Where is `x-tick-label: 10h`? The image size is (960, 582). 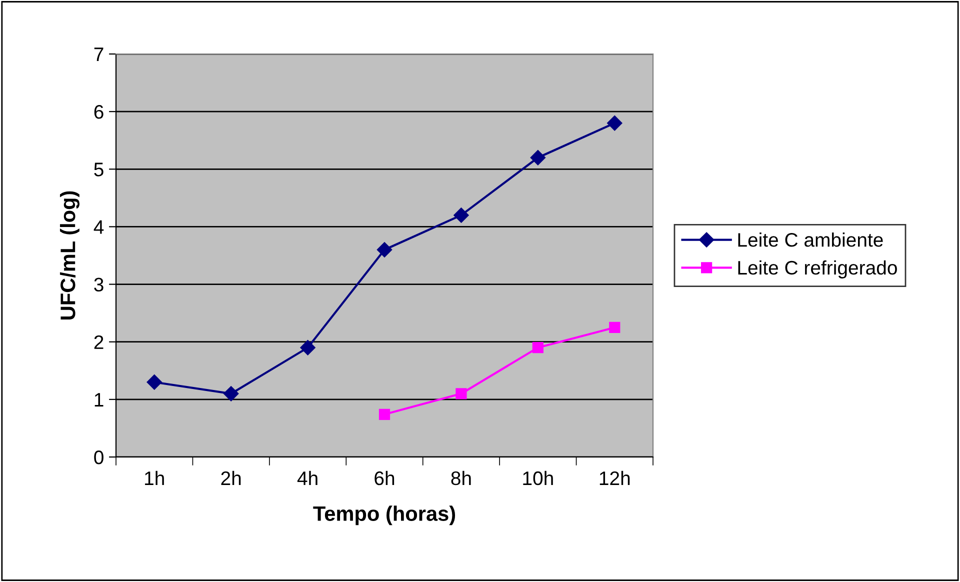
x-tick-label: 10h is located at coordinates (538, 478).